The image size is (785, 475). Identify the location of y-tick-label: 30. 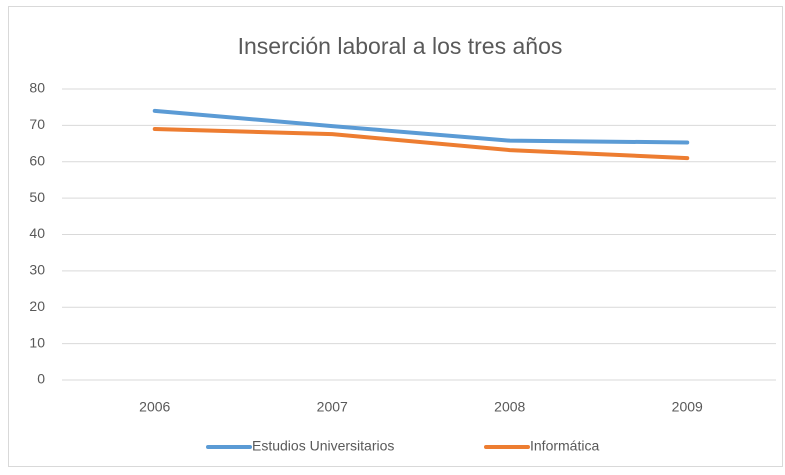
(37, 270).